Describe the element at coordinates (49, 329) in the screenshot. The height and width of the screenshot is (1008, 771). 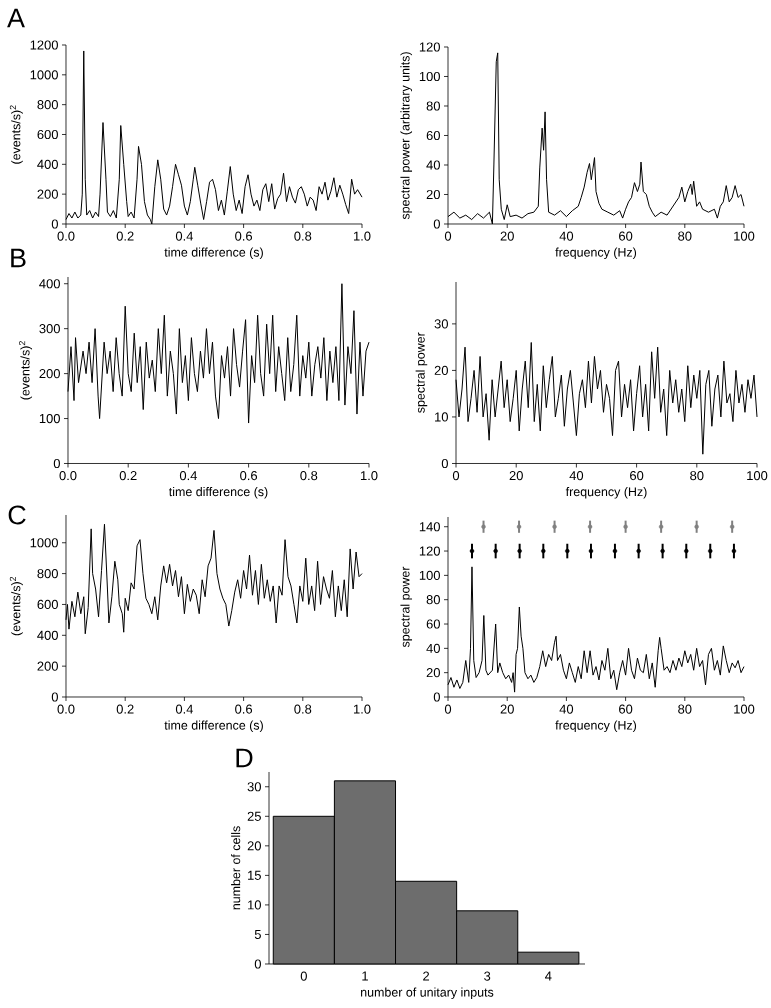
I see `y-tick-label: 300` at that location.